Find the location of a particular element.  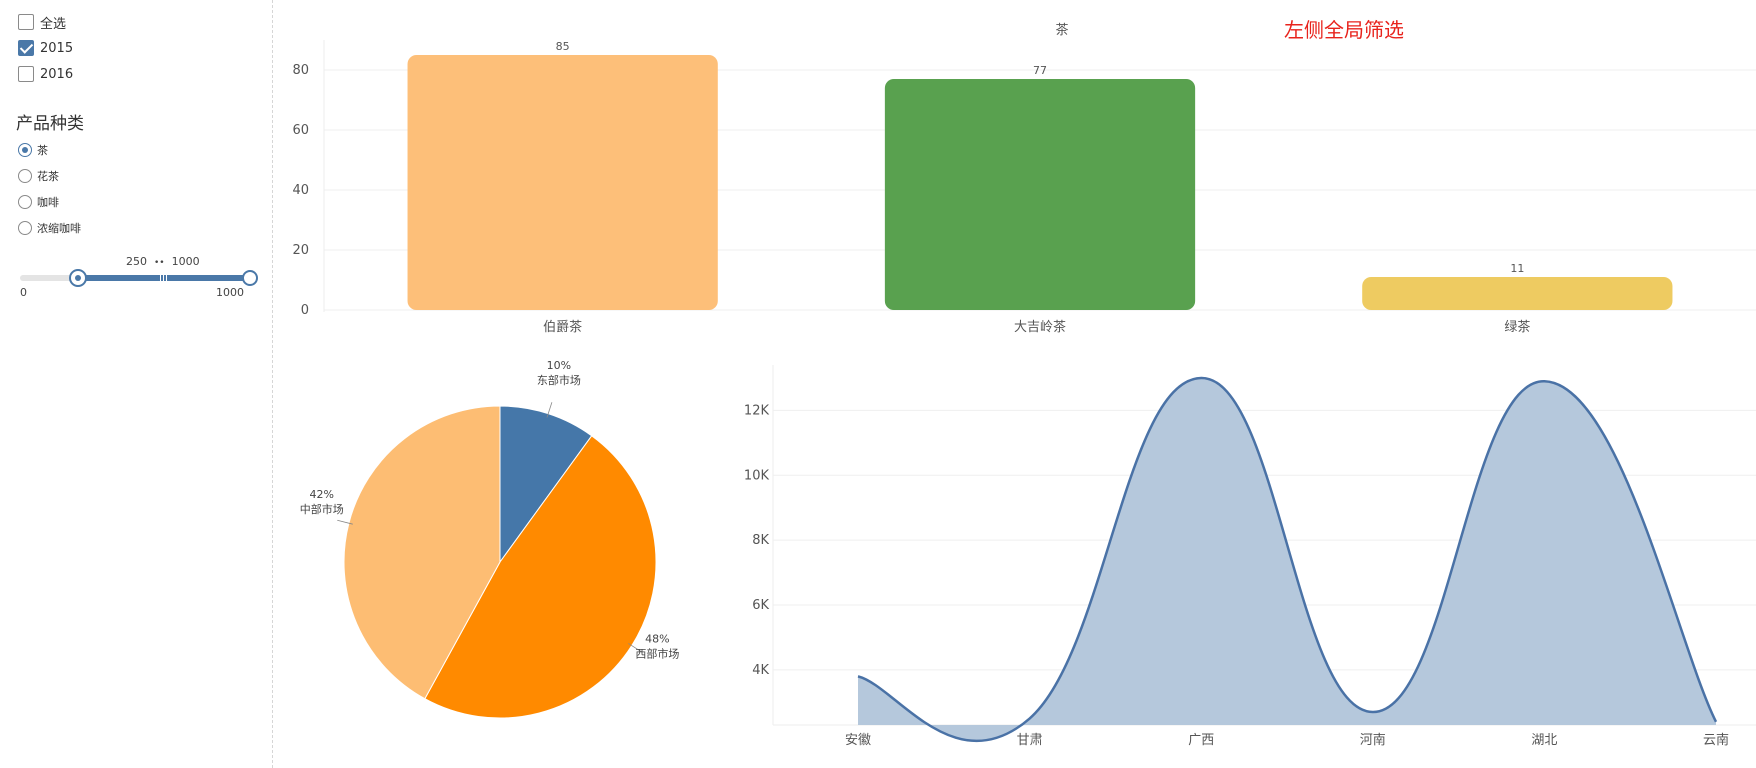

checkbox-select-all: 全选 is located at coordinates (42, 22).